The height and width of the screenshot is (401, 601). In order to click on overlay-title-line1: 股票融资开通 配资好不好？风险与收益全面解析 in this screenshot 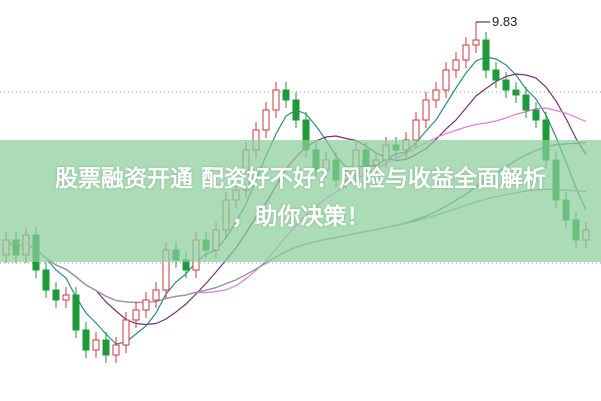, I will do `click(300, 179)`.